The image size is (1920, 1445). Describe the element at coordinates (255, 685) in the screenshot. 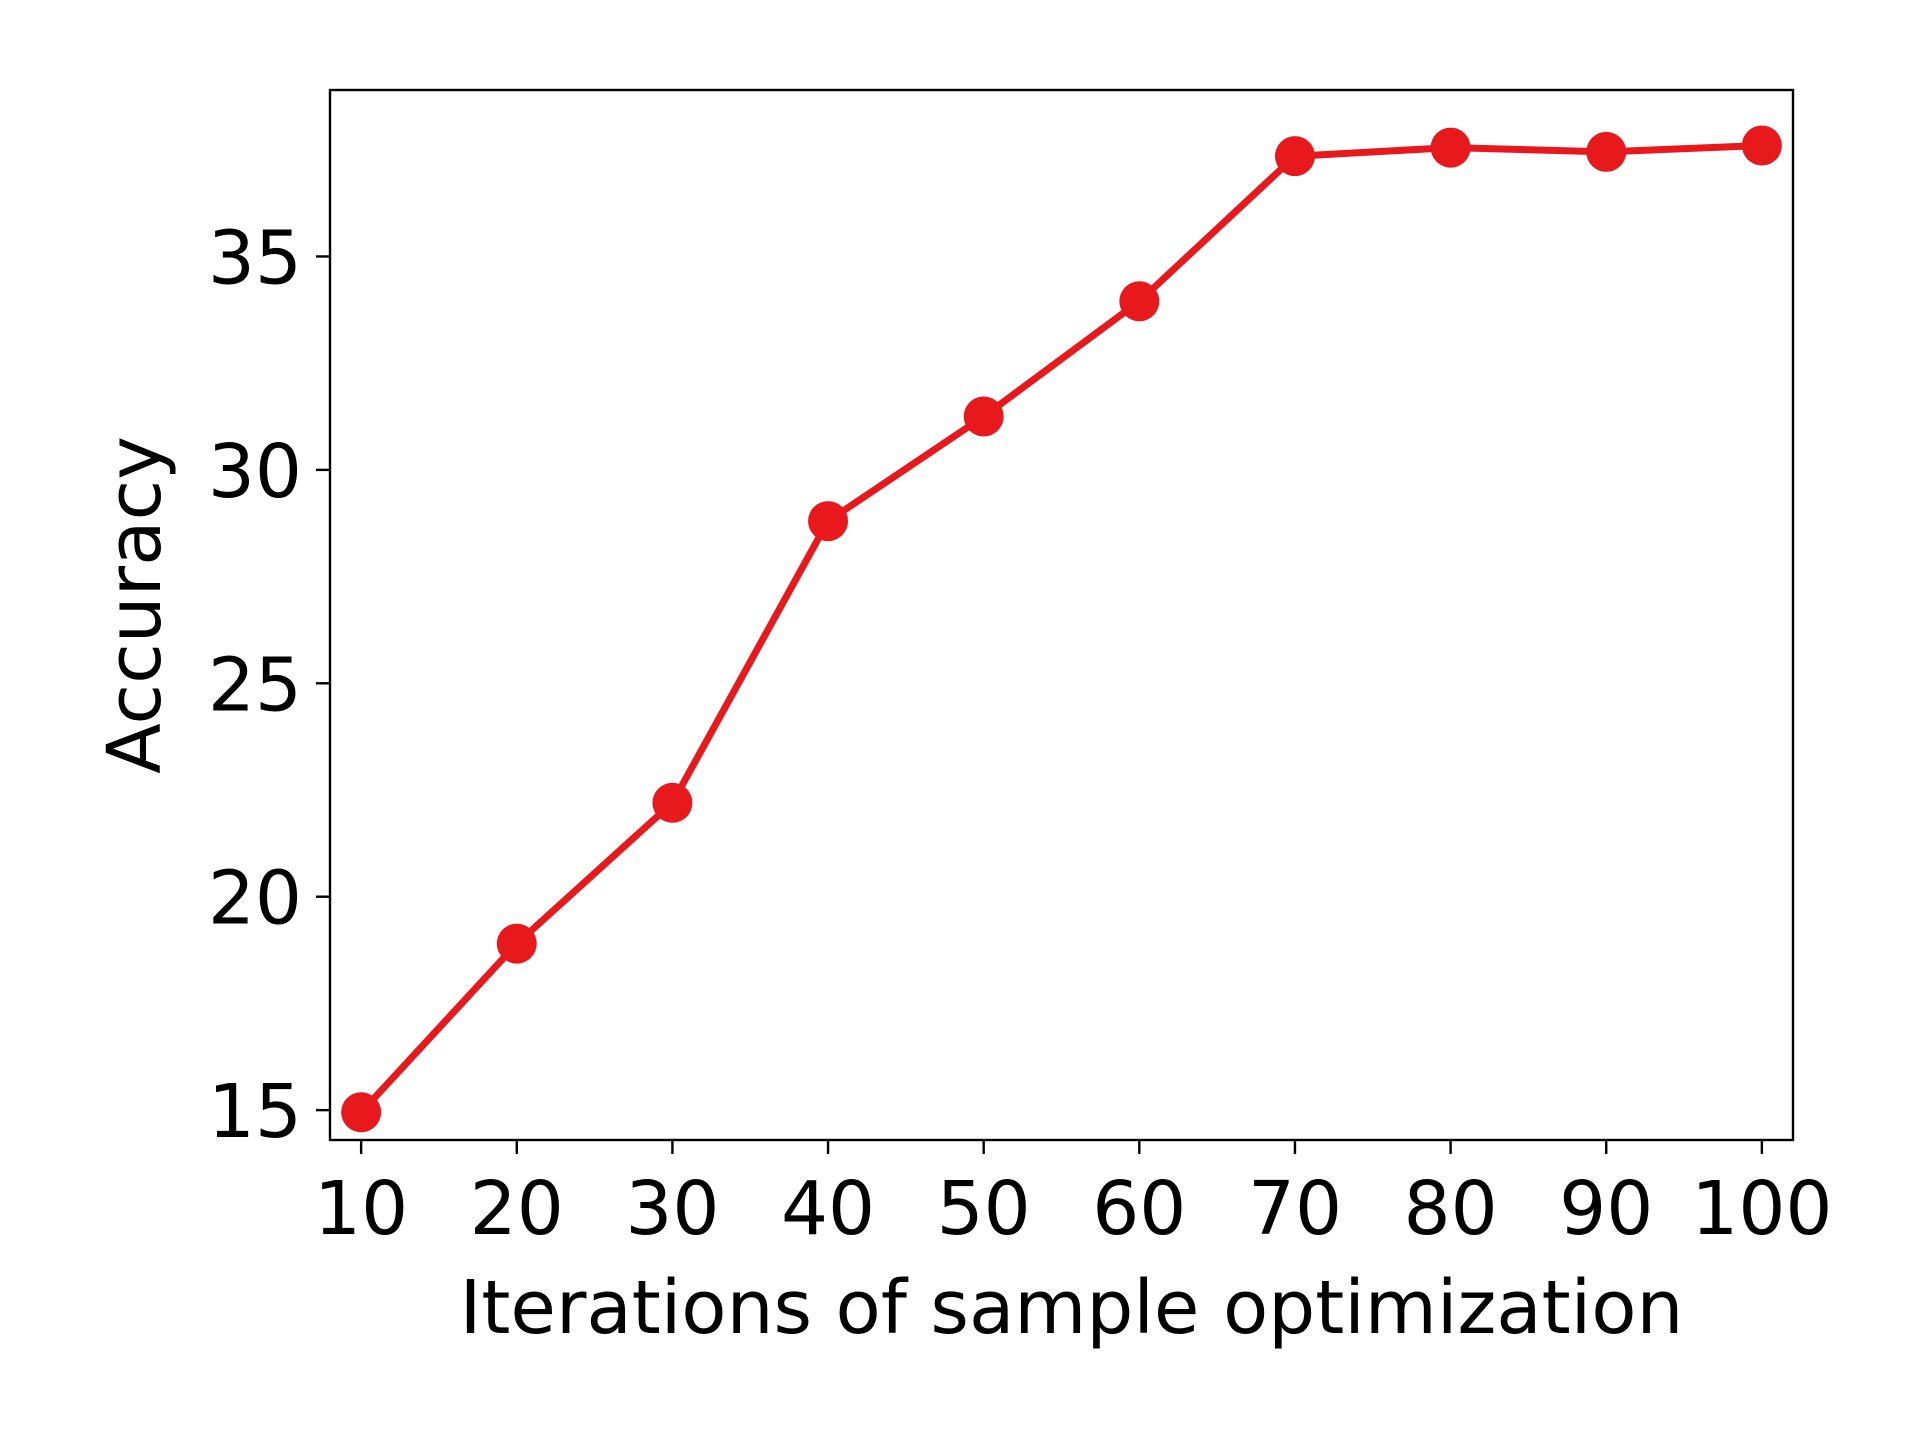

I see `y-tick-label: 25` at that location.